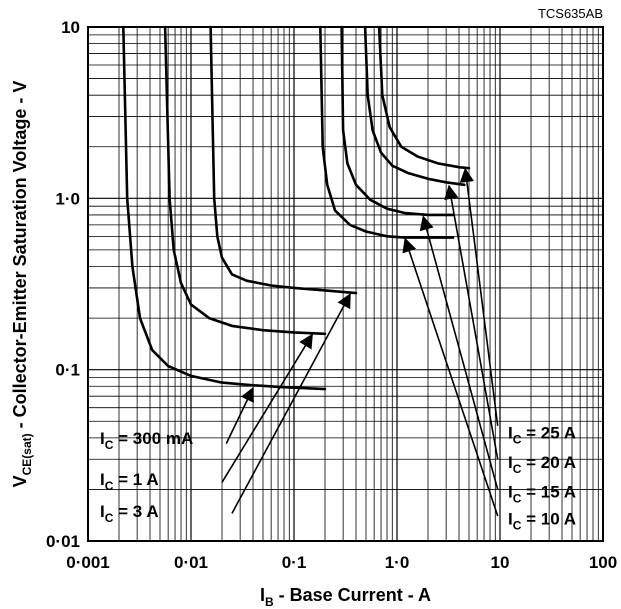 The height and width of the screenshot is (609, 621). What do you see at coordinates (27, 454) in the screenshot?
I see `y-axis-subscript: CE(sat)` at bounding box center [27, 454].